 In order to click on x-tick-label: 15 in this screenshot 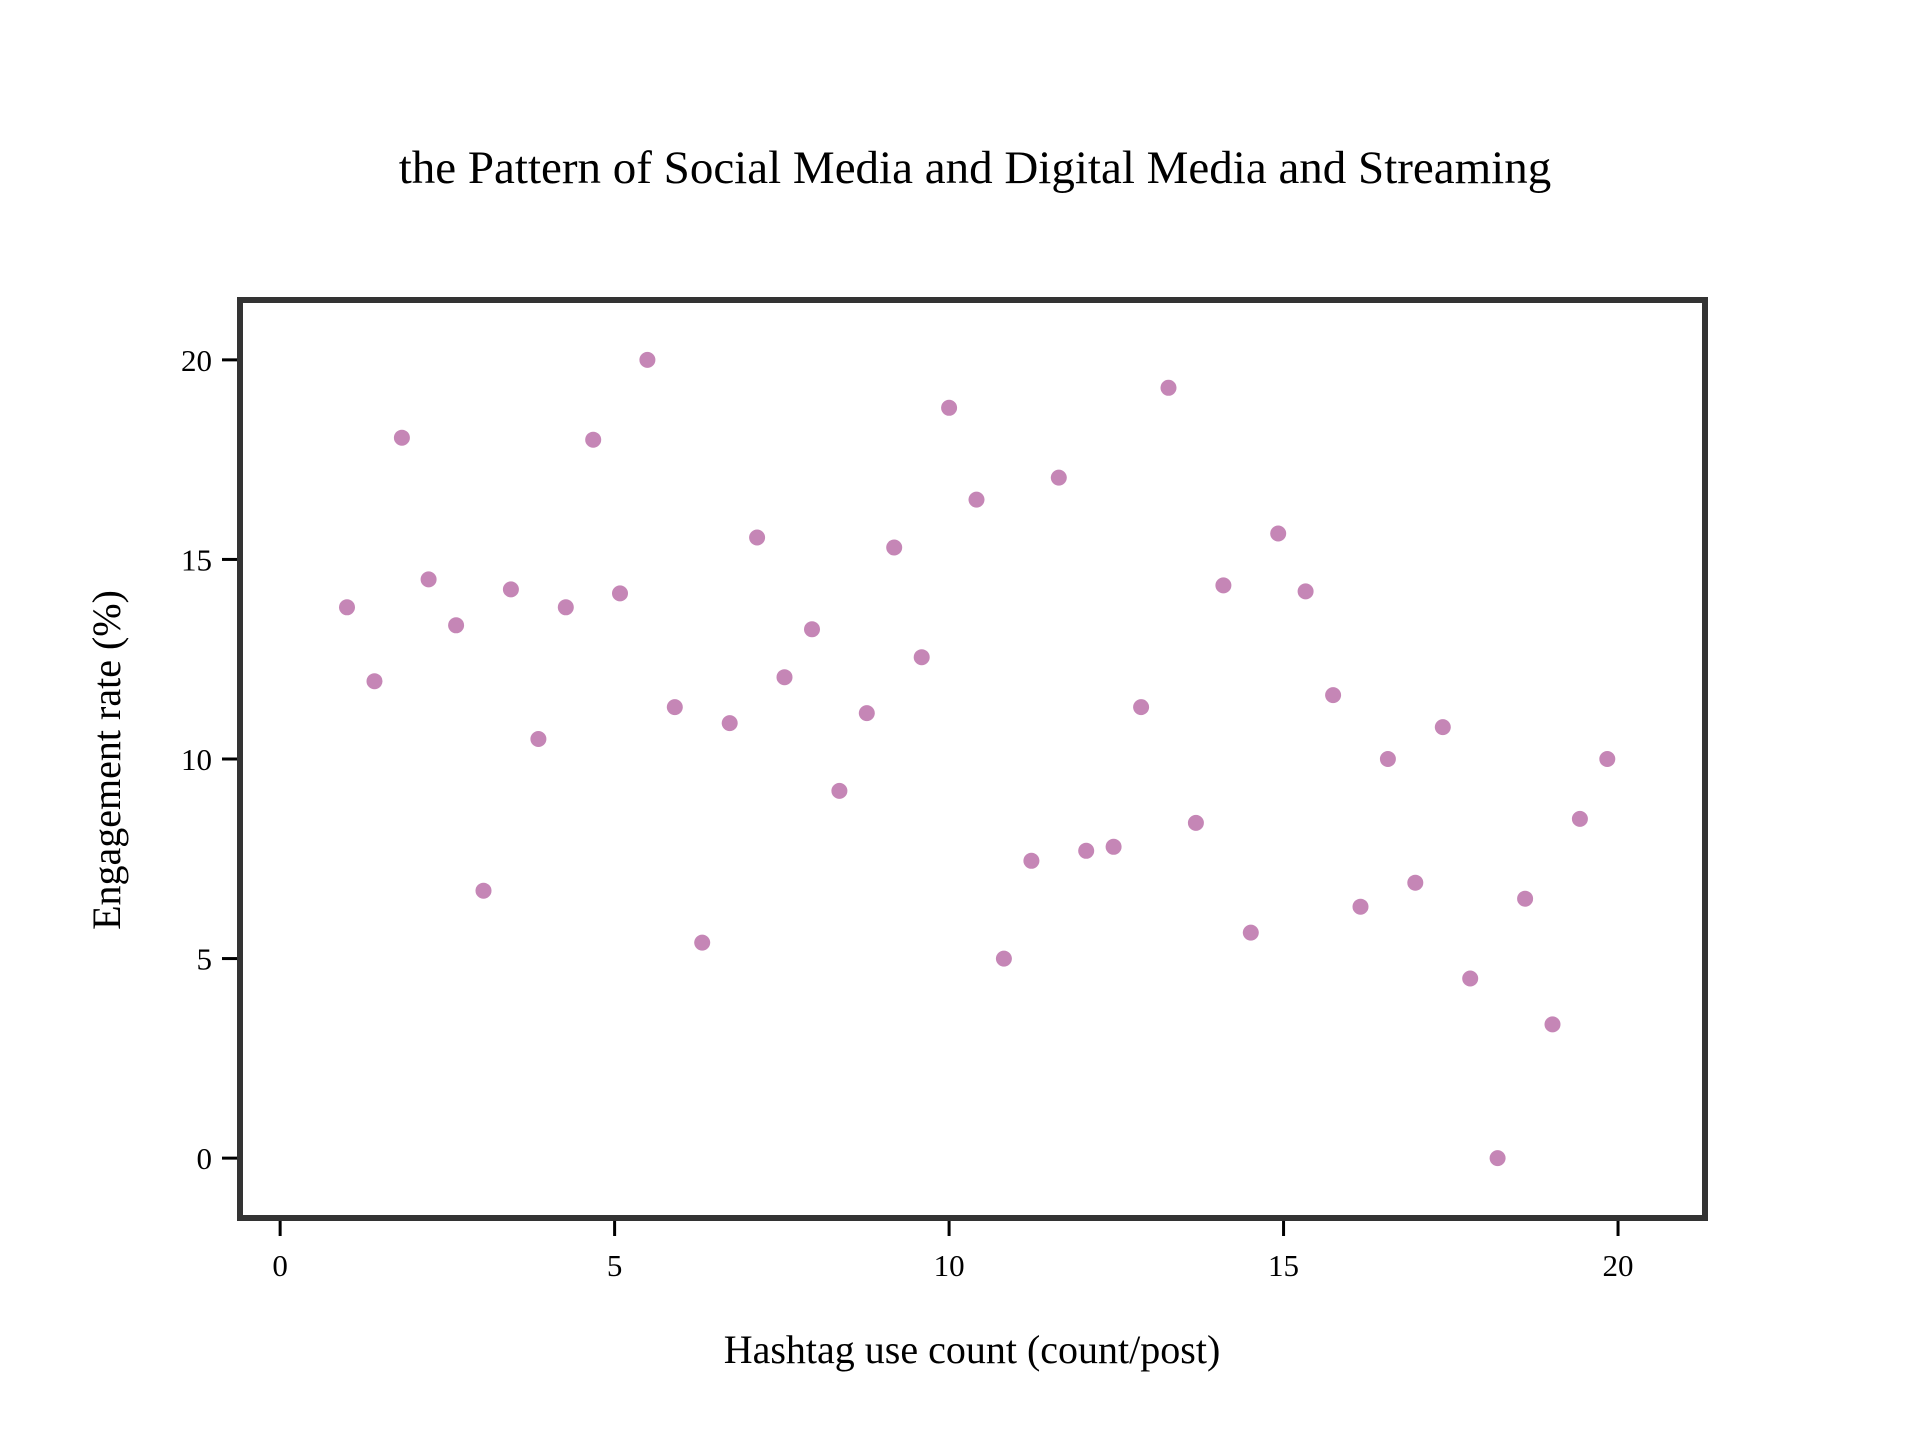, I will do `click(1283, 1265)`.